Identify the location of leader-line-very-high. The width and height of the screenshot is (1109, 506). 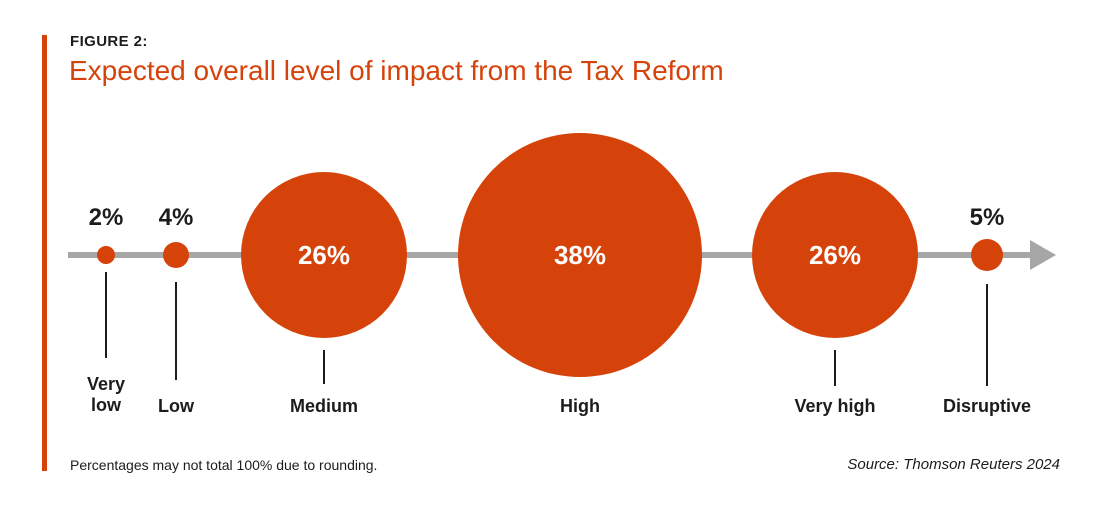
(835, 368).